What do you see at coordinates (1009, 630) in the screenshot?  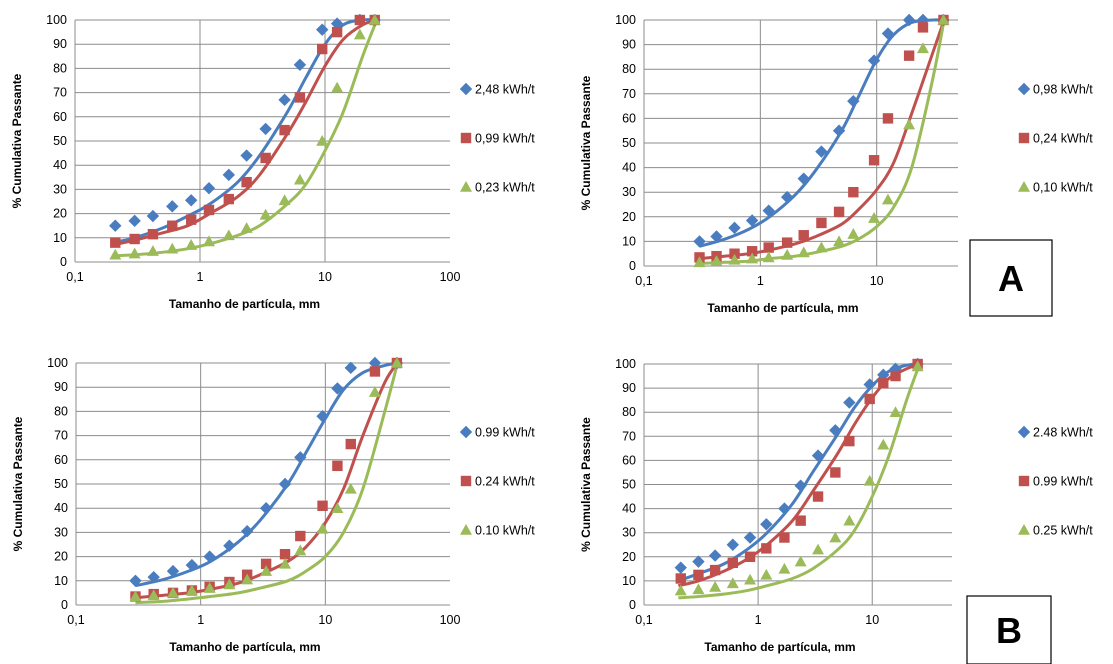 I see `panel-label: B` at bounding box center [1009, 630].